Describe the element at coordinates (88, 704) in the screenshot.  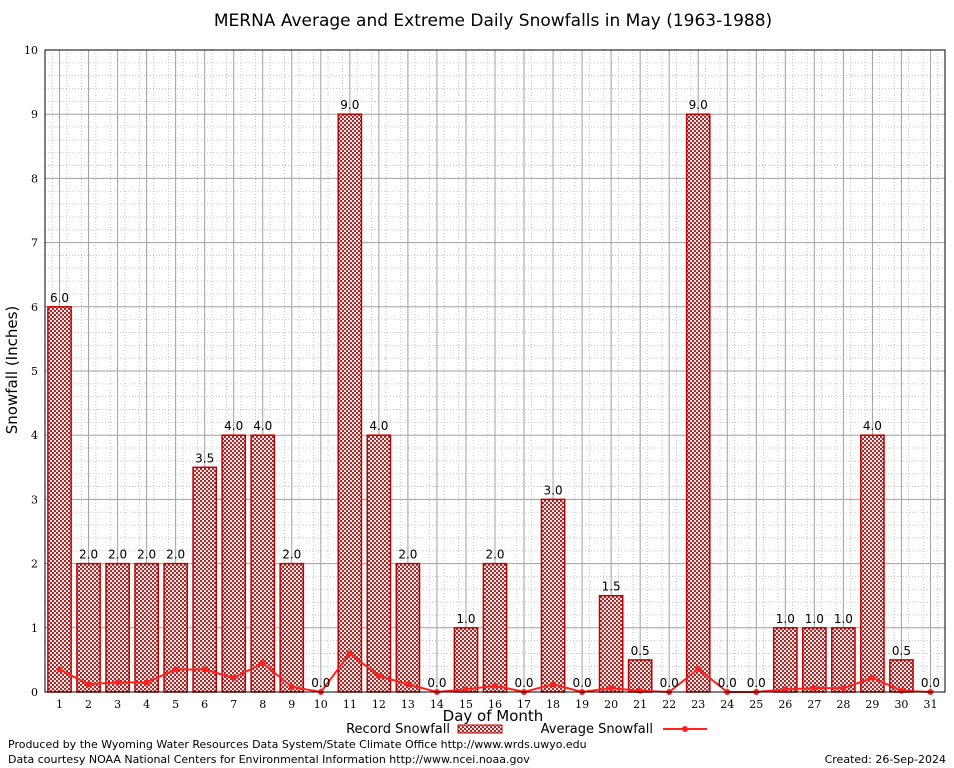
I see `x-tick-label: 2` at that location.